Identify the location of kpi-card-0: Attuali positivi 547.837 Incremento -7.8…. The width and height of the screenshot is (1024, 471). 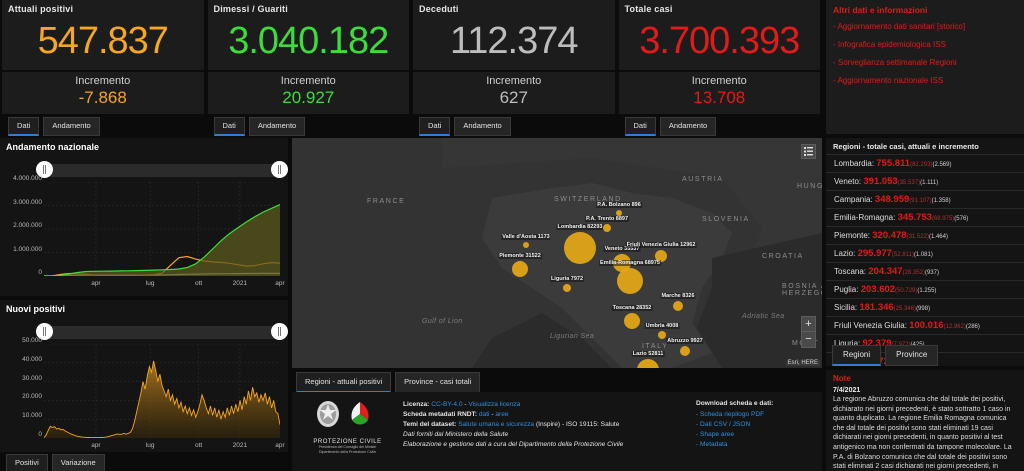
(103, 68).